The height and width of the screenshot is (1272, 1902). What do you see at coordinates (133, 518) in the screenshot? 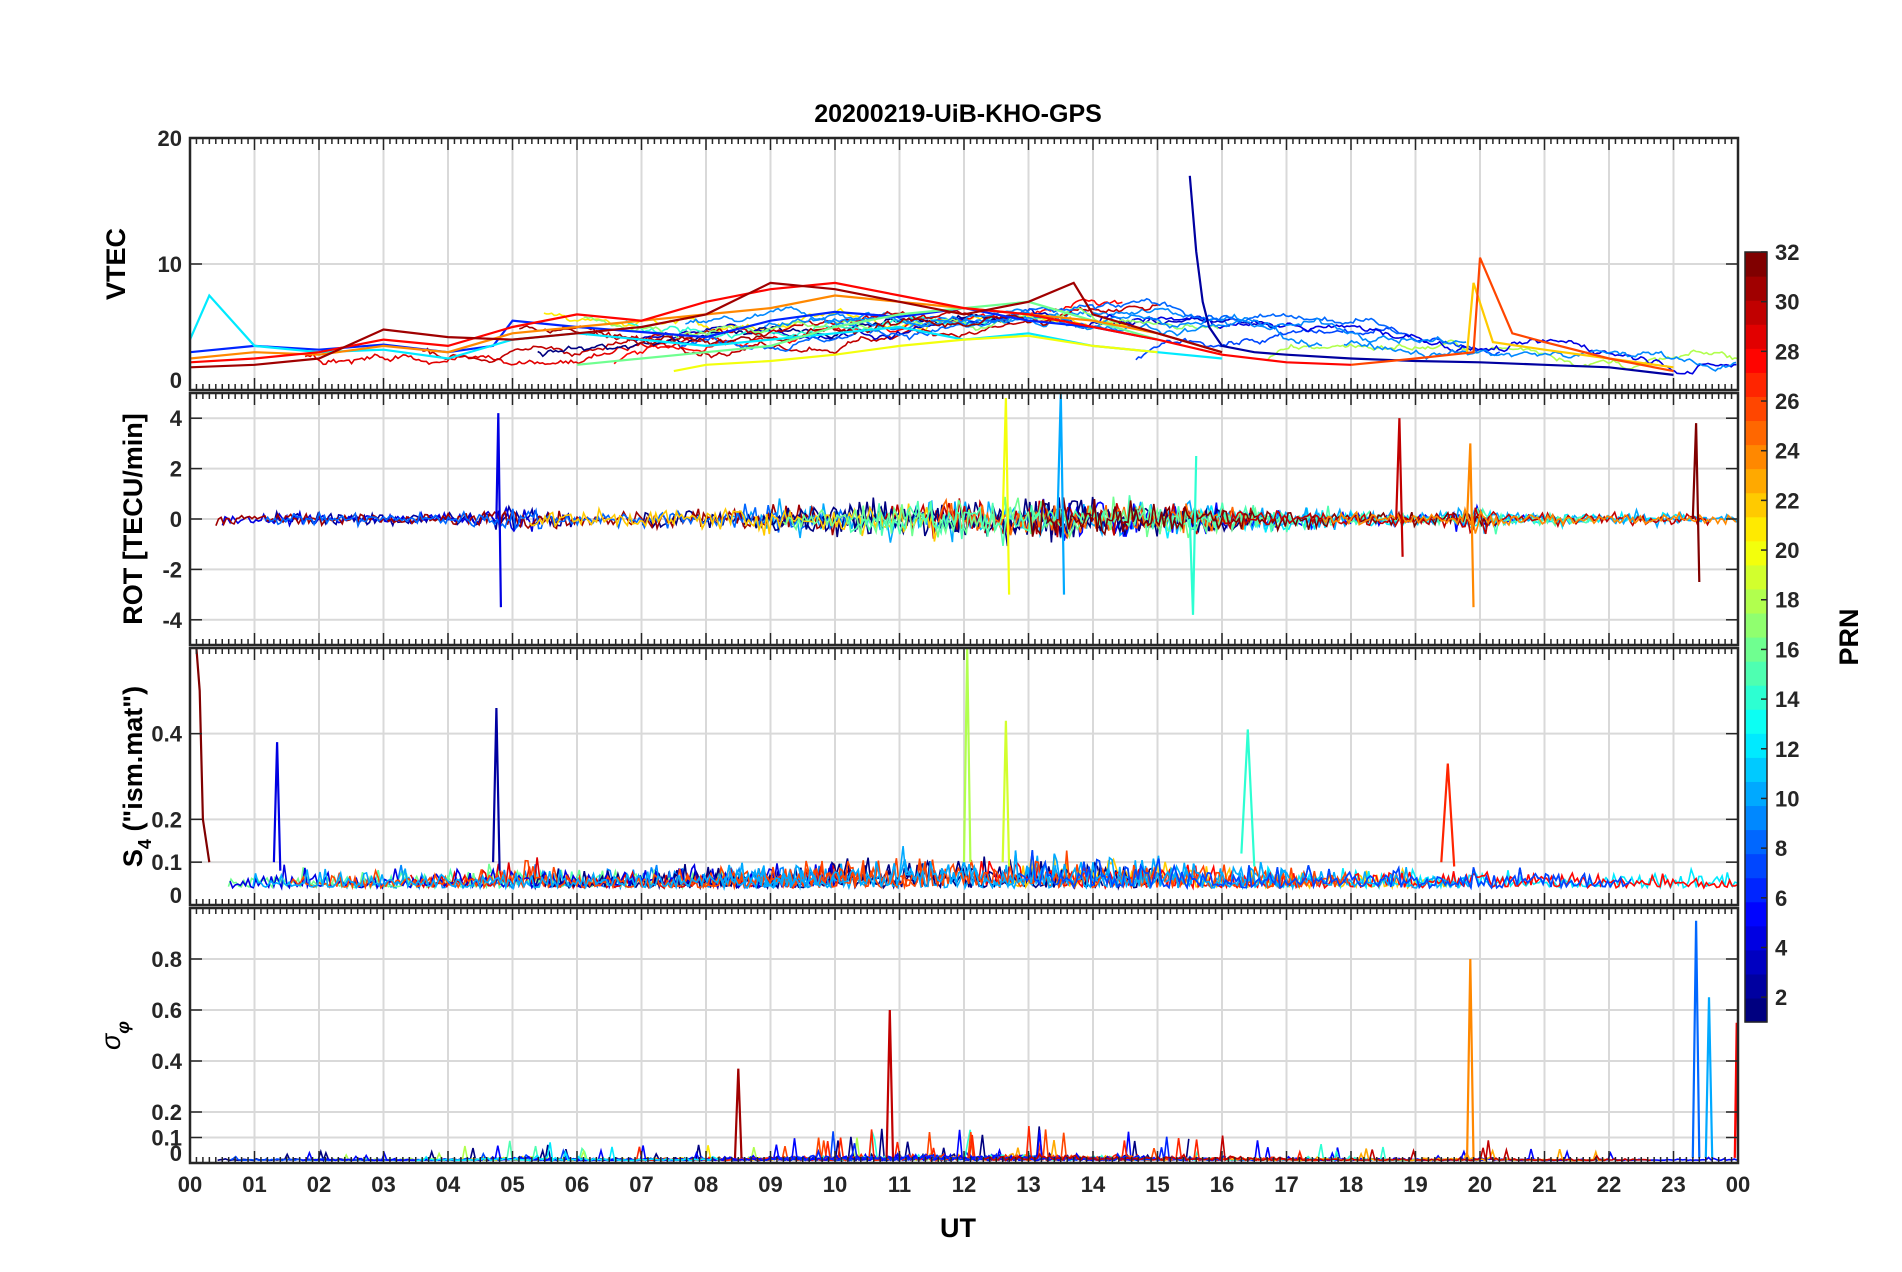
I see `y-axis-label-rot: ROT [TECU/min]` at bounding box center [133, 518].